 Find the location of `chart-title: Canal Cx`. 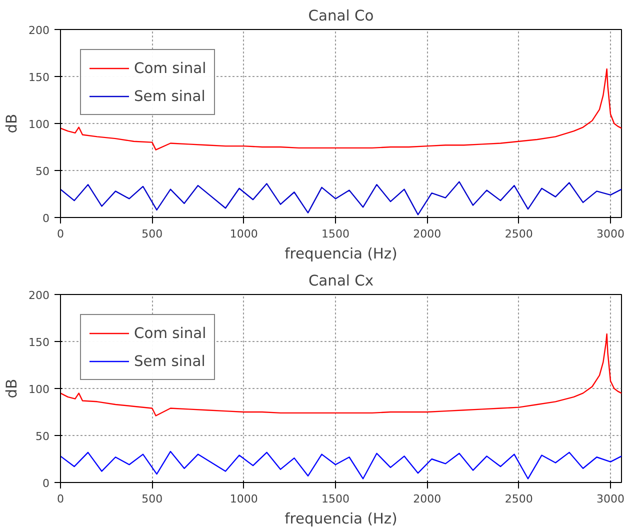

chart-title: Canal Cx is located at coordinates (341, 281).